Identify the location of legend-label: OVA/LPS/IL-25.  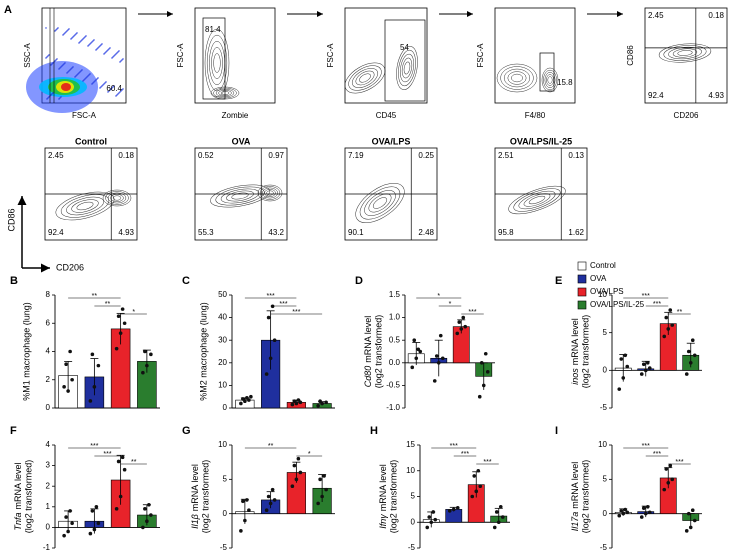
(617, 304).